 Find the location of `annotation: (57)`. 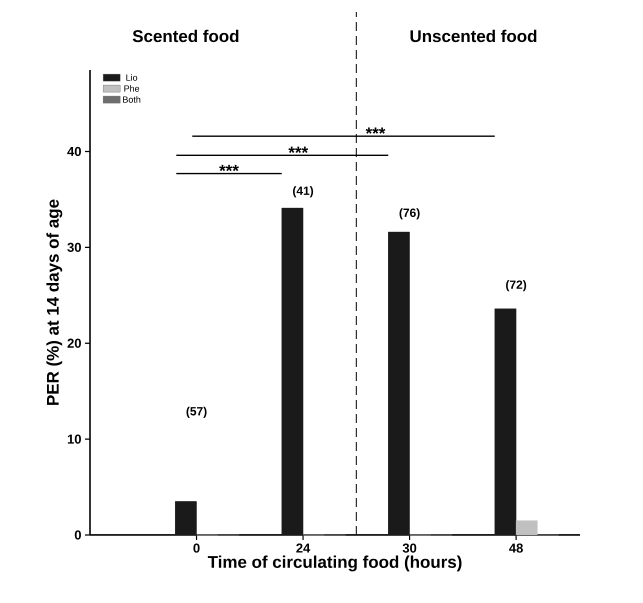

annotation: (57) is located at coordinates (196, 412).